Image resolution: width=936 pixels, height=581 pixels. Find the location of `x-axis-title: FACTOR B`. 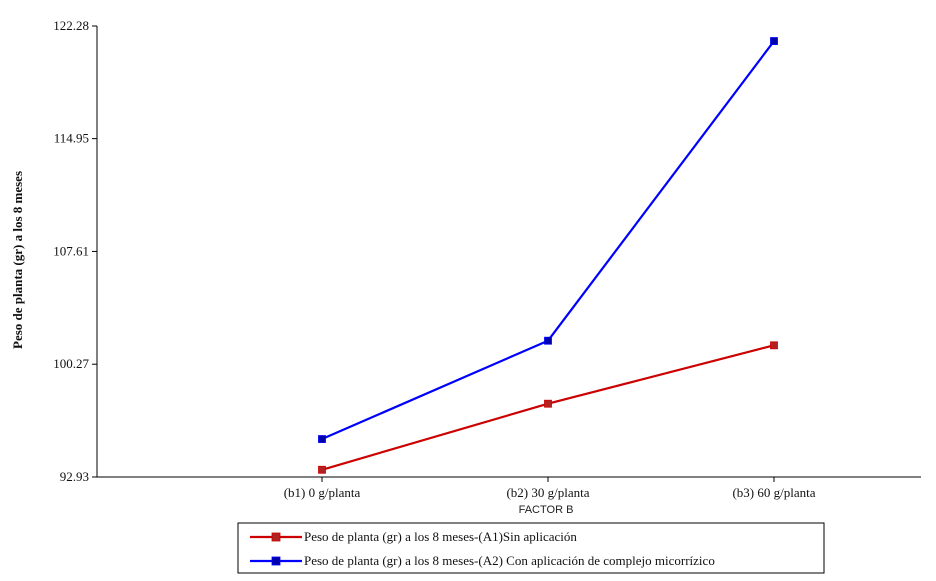

x-axis-title: FACTOR B is located at coordinates (546, 510).